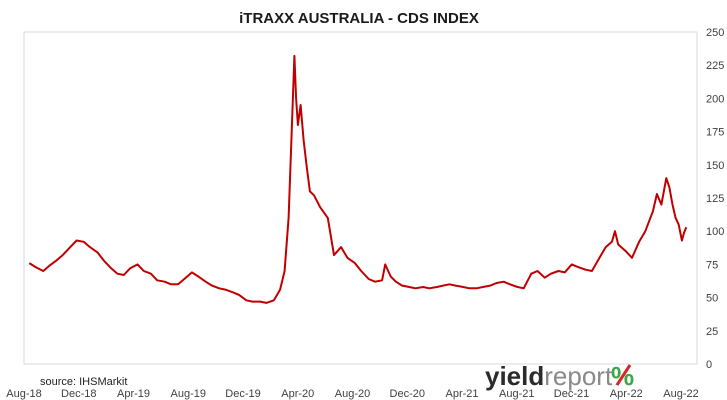  Describe the element at coordinates (571, 394) in the screenshot. I see `x-tick-label: Dec-21` at that location.